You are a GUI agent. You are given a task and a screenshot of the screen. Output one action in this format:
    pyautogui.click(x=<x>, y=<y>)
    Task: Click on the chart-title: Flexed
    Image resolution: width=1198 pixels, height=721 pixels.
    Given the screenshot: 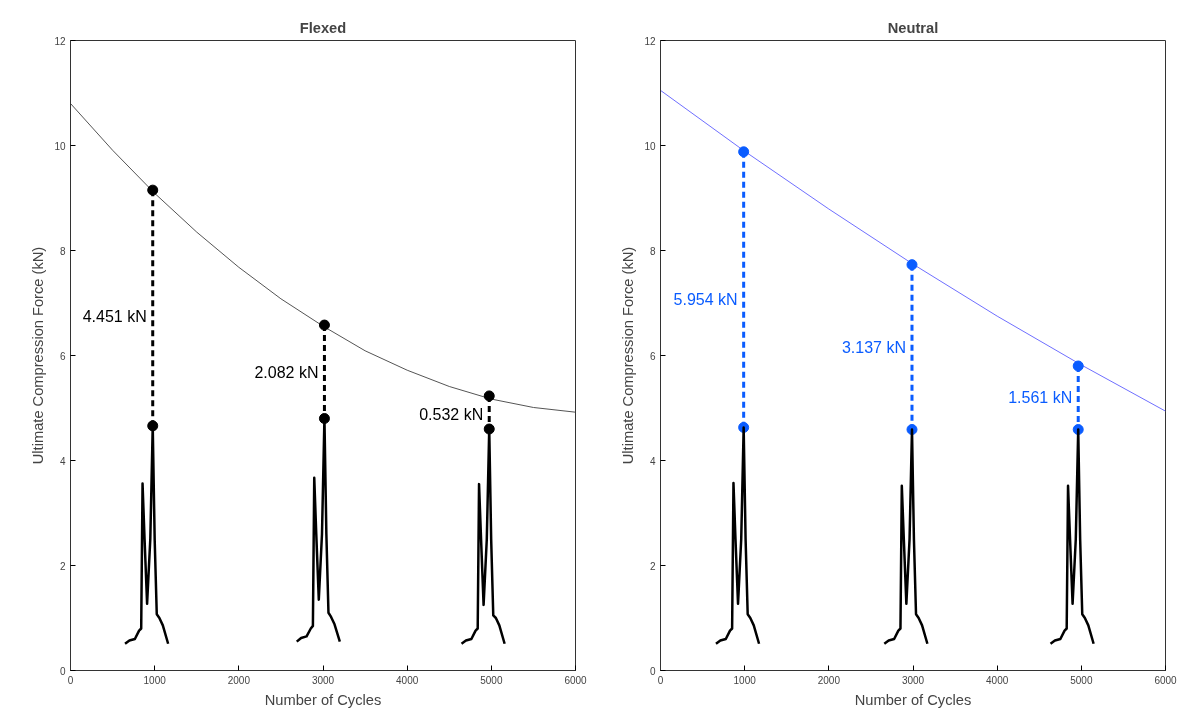 What is the action you would take?
    pyautogui.click(x=323, y=27)
    